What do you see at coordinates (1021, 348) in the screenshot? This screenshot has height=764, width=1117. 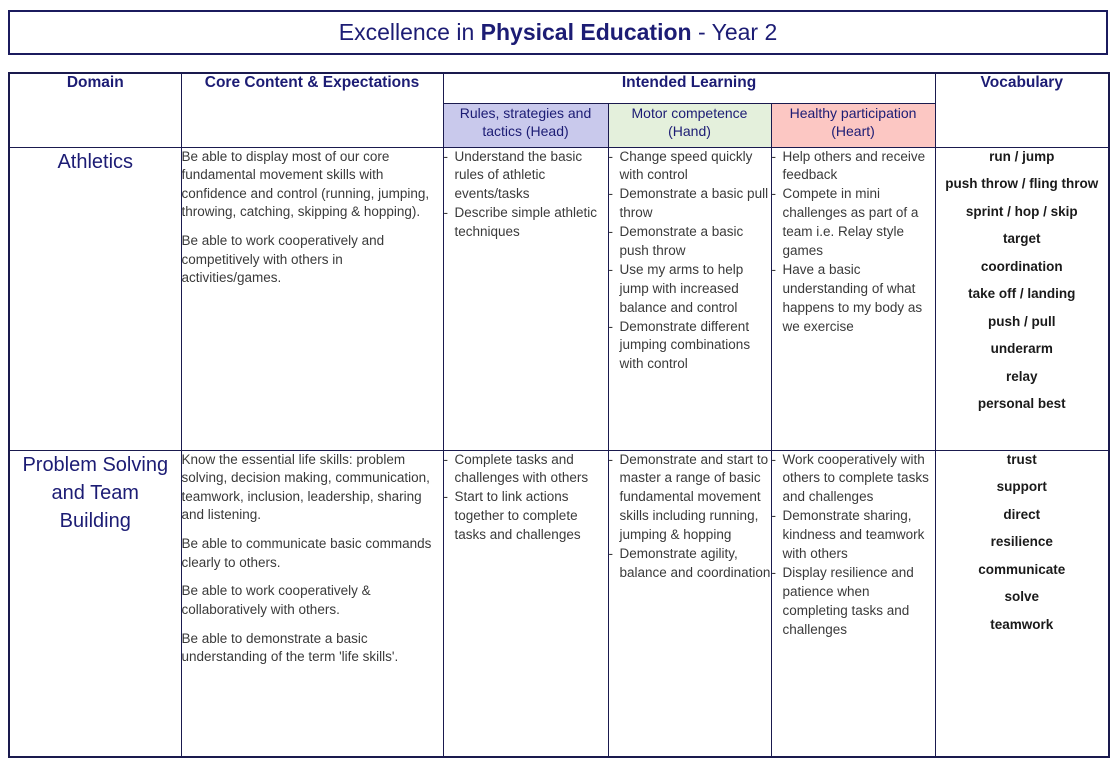 I see `vocabulary-word: underarm` at bounding box center [1021, 348].